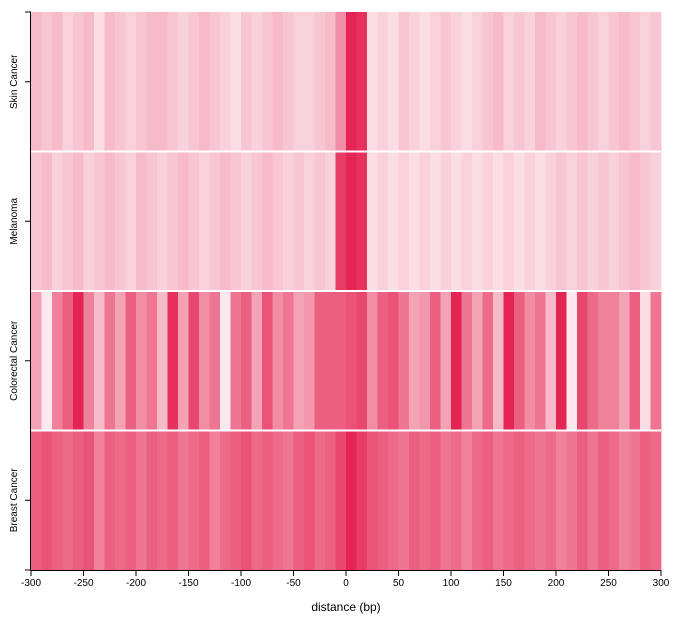 The width and height of the screenshot is (682, 619). Describe the element at coordinates (188, 583) in the screenshot. I see `x-tick-label: -150` at that location.